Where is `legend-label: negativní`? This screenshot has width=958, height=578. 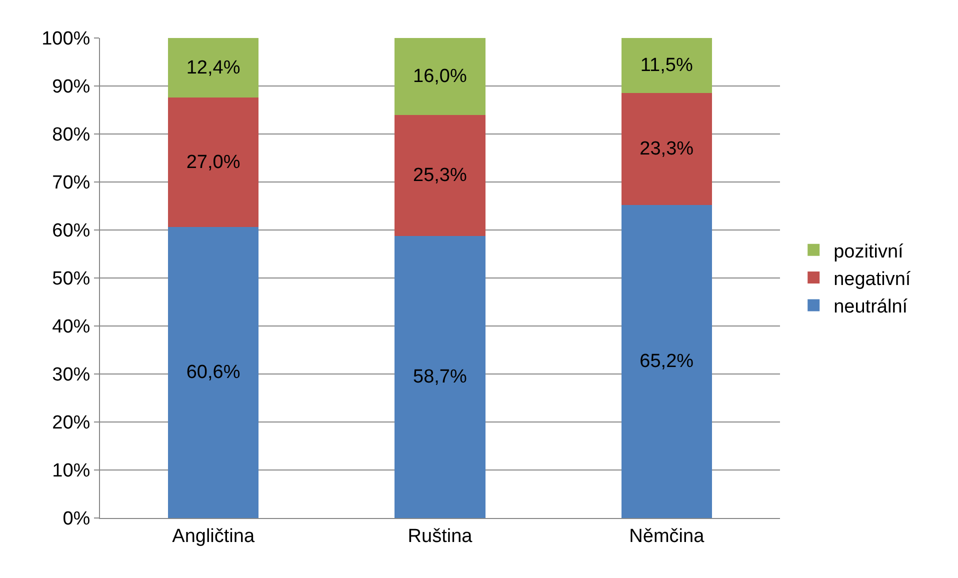 legend-label: negativní is located at coordinates (873, 279).